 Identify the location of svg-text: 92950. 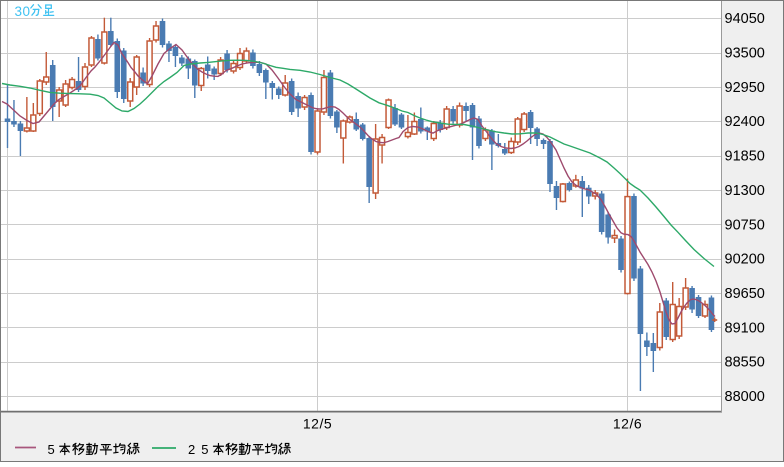
(745, 88).